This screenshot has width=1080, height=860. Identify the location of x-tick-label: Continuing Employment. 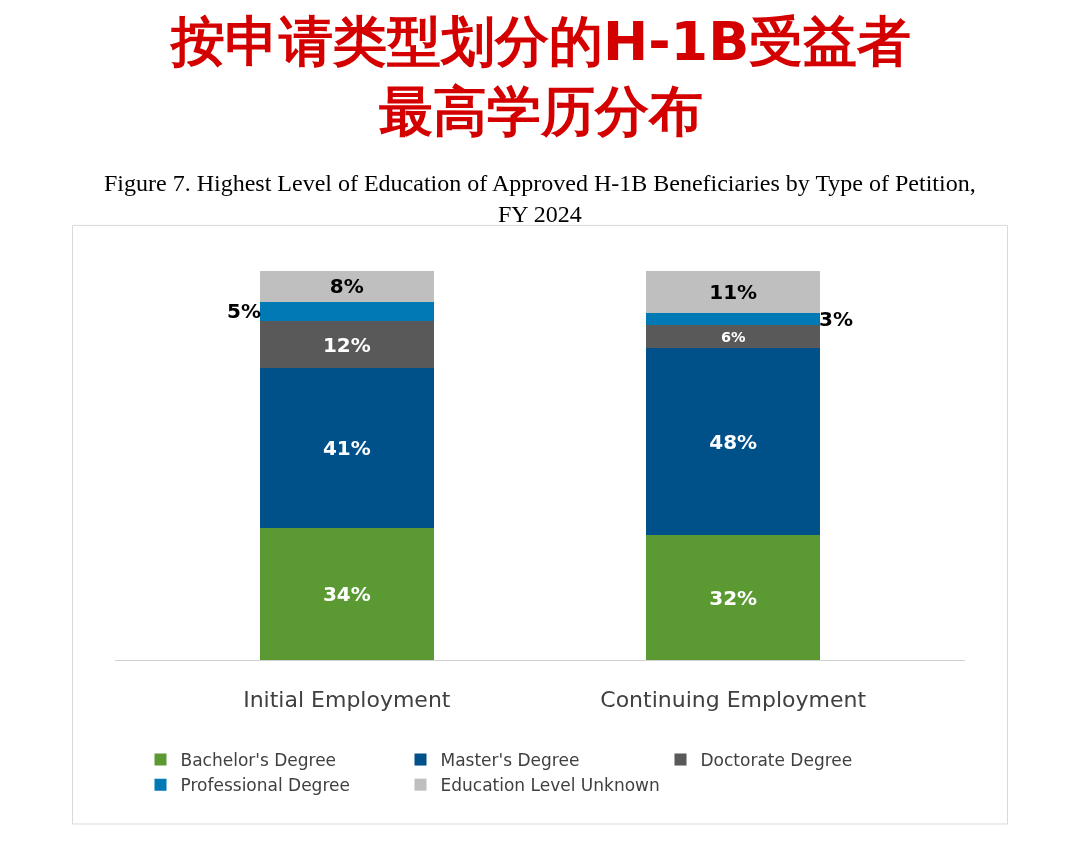
(733, 700).